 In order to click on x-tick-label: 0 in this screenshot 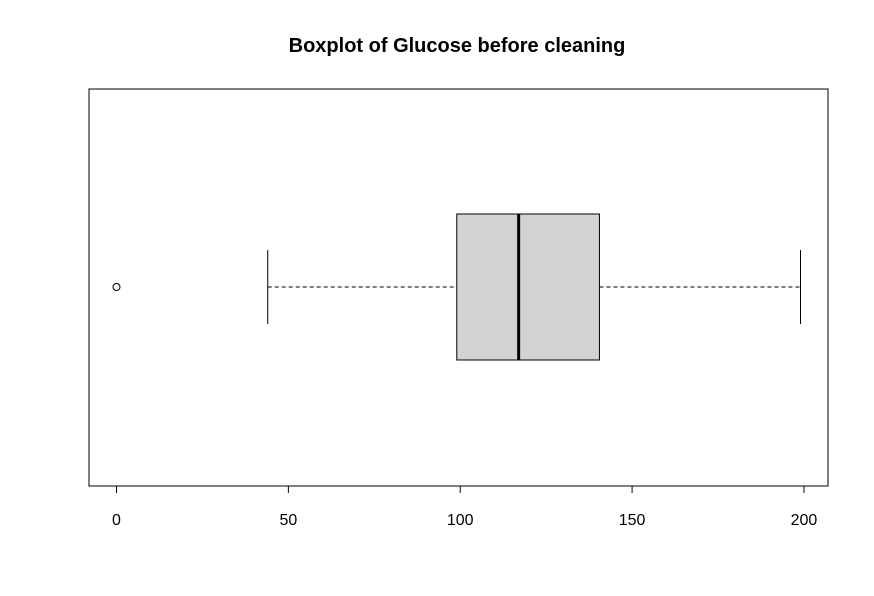, I will do `click(116, 520)`.